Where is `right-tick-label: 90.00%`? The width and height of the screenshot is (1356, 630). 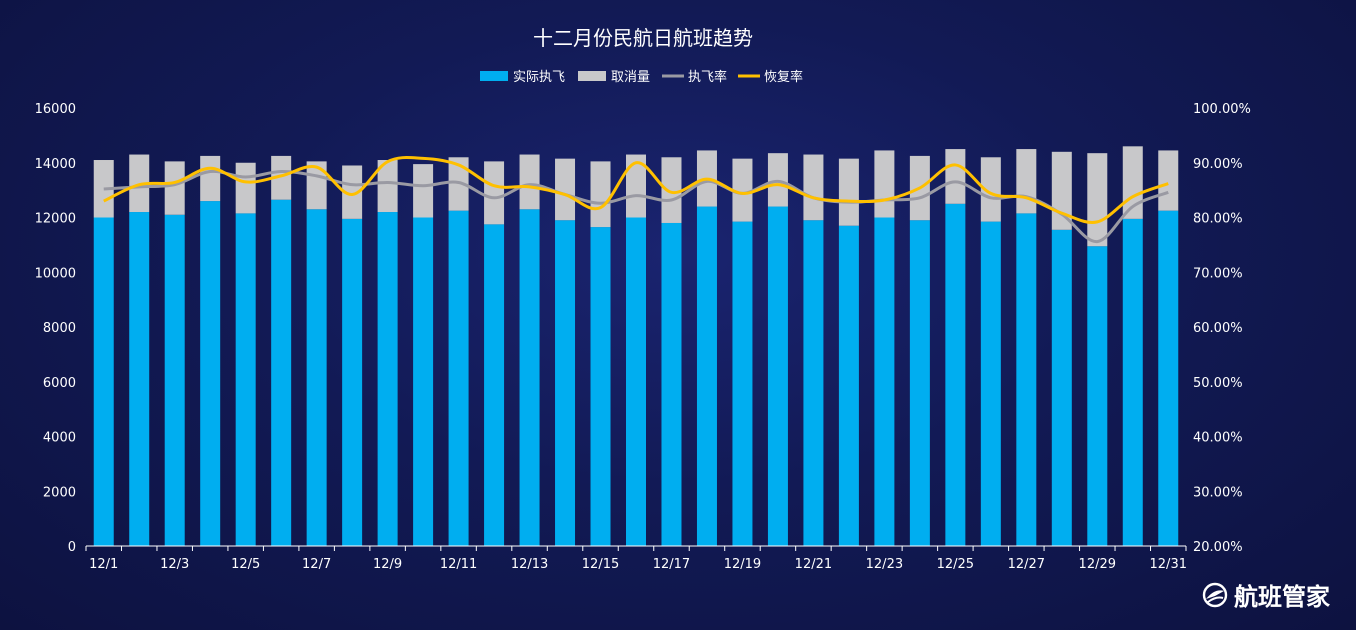
right-tick-label: 90.00% is located at coordinates (1218, 164).